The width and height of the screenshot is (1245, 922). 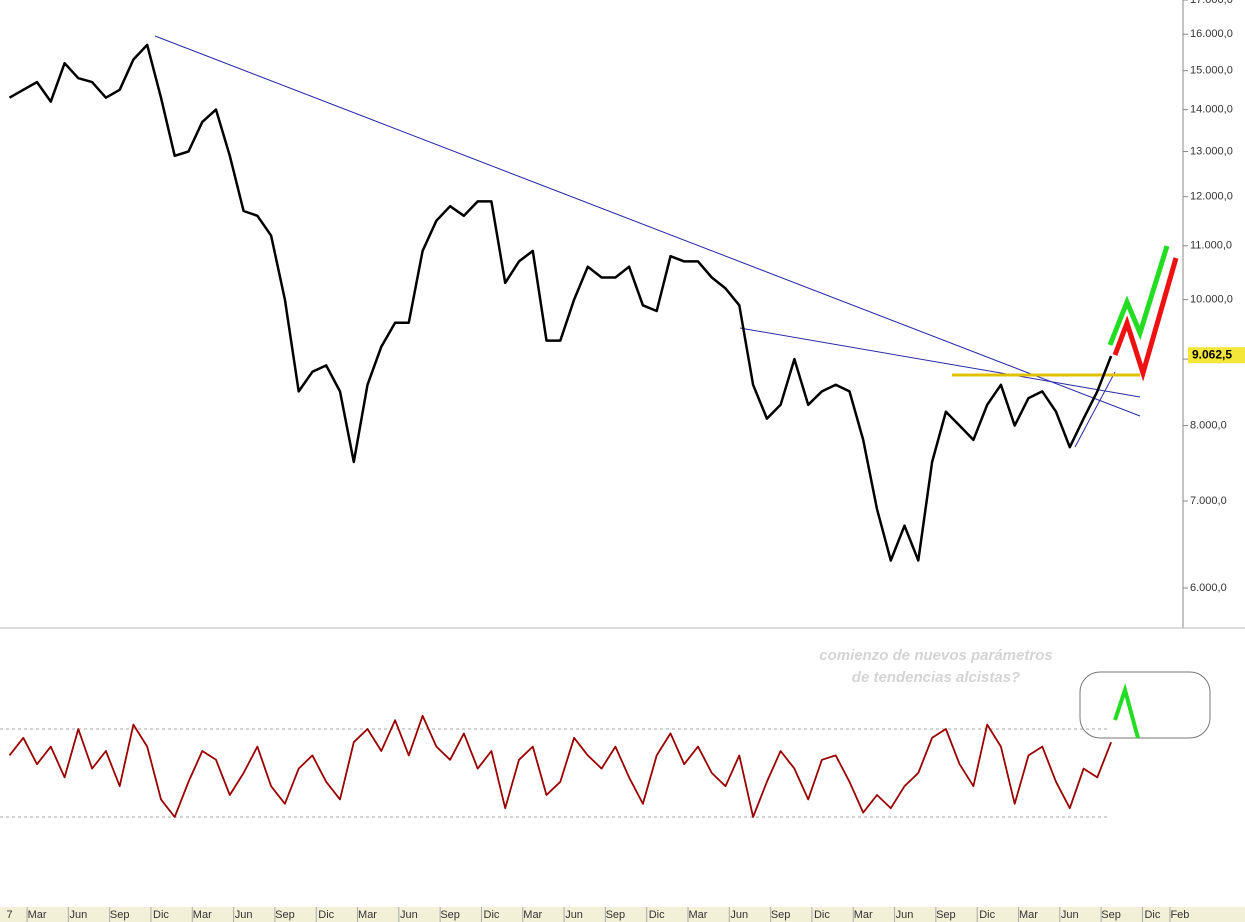 What do you see at coordinates (1211, 110) in the screenshot?
I see `y-tick-label: 14.000,0` at bounding box center [1211, 110].